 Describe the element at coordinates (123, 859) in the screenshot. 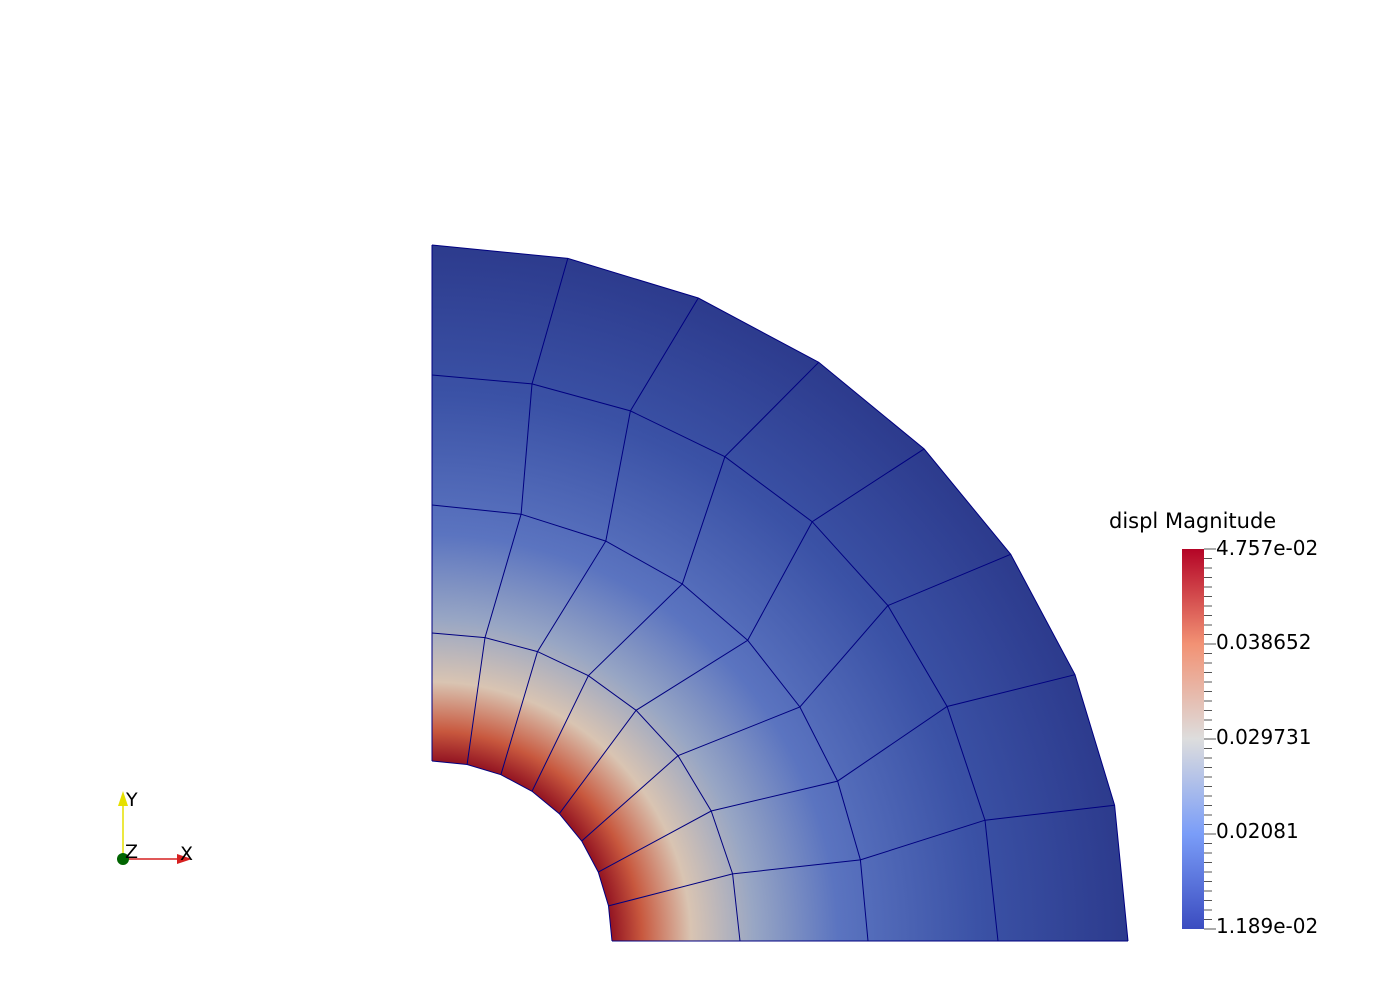

I see `z-axis-marker` at that location.